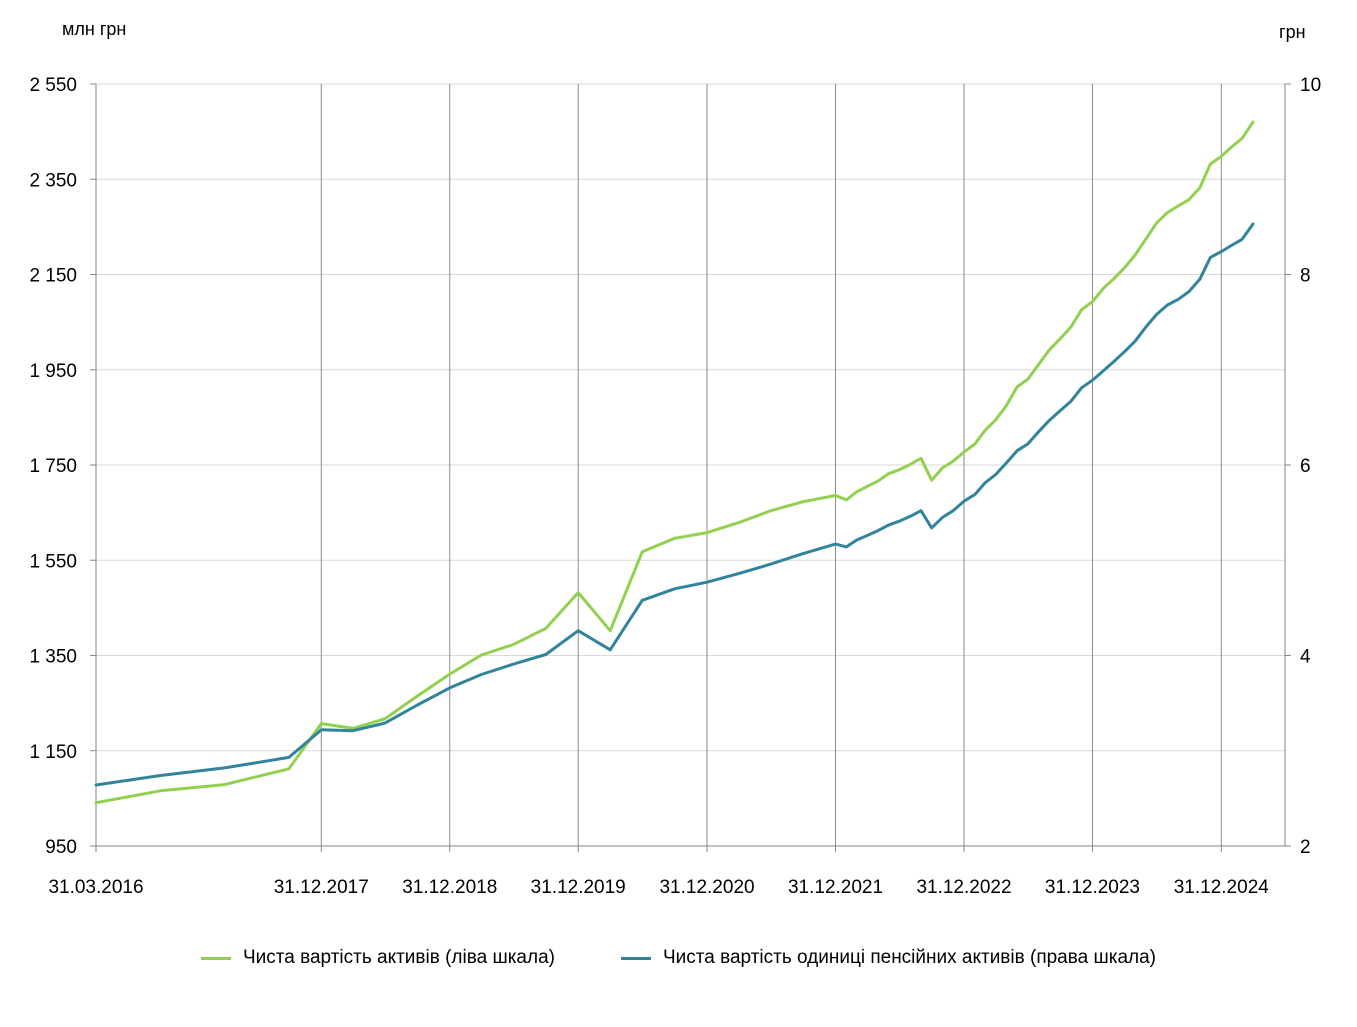 The image size is (1357, 1027). Describe the element at coordinates (53, 85) in the screenshot. I see `left-tick-label: 2 550` at that location.